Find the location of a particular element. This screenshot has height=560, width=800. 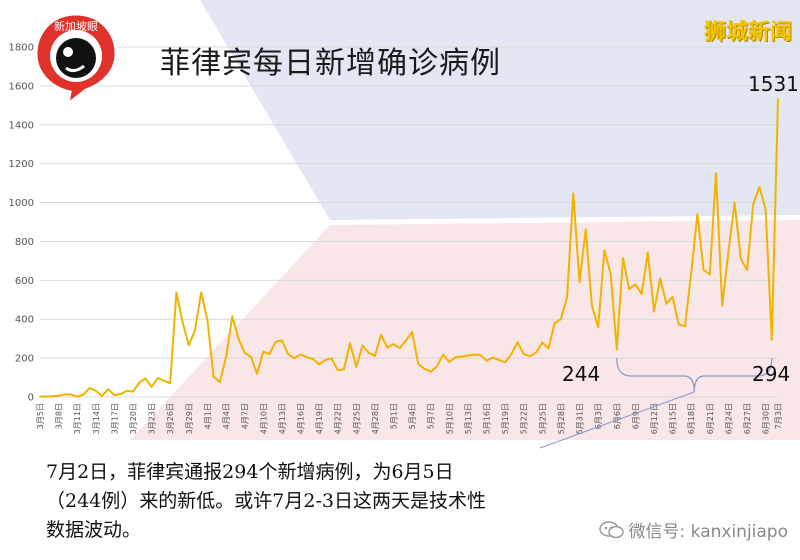

x-tick-label: 6月18日 is located at coordinates (691, 418).